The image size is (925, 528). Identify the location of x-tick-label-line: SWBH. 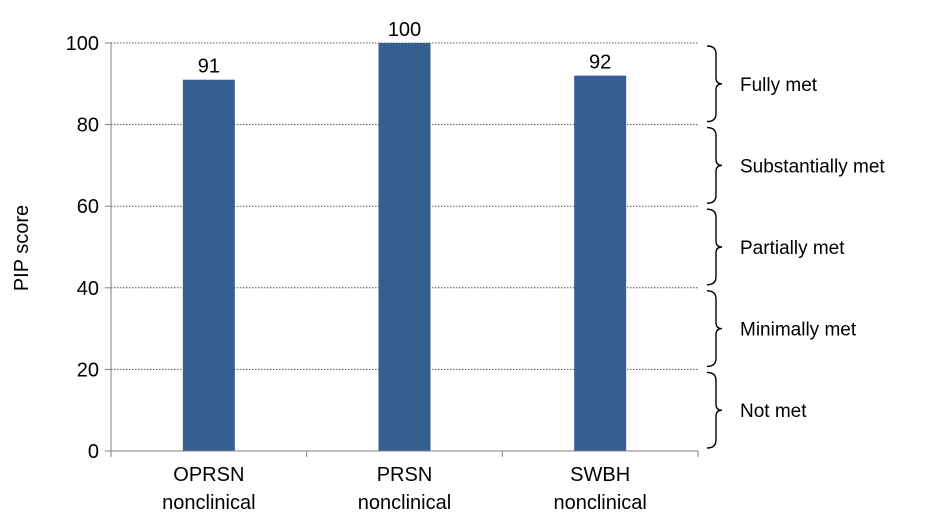
(600, 475).